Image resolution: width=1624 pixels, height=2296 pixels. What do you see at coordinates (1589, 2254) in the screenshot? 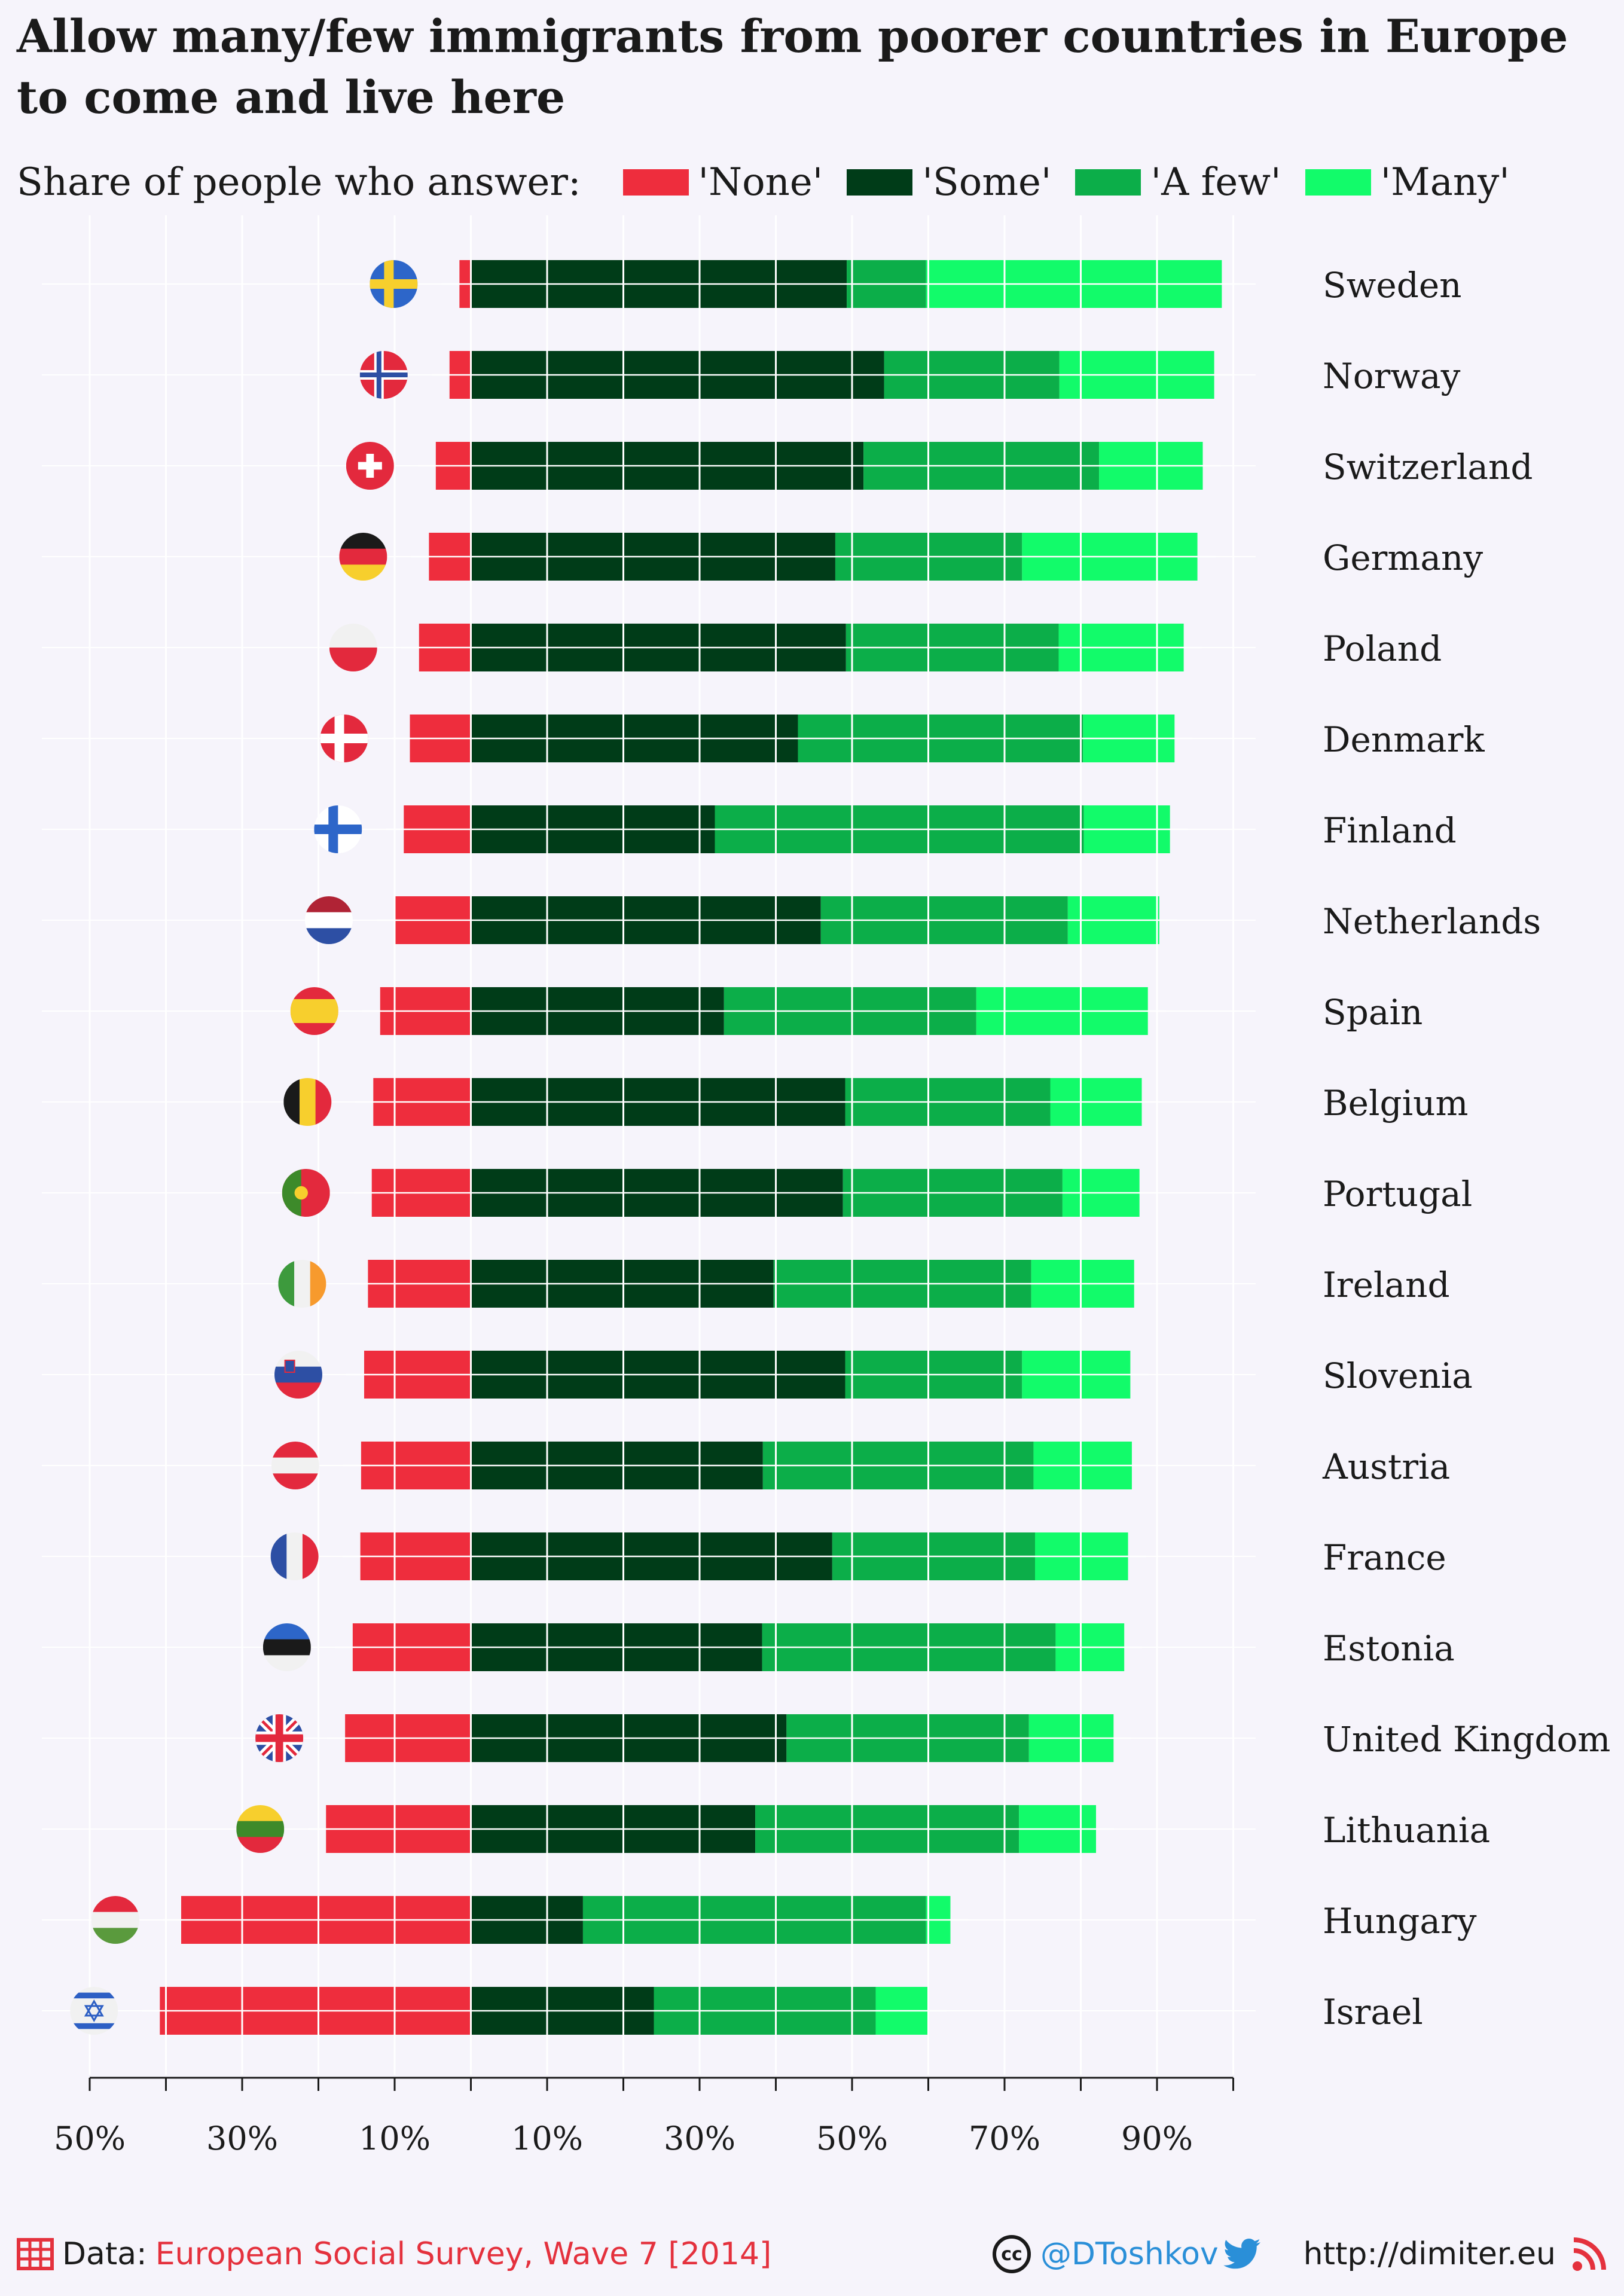
I see `rss-icon` at bounding box center [1589, 2254].